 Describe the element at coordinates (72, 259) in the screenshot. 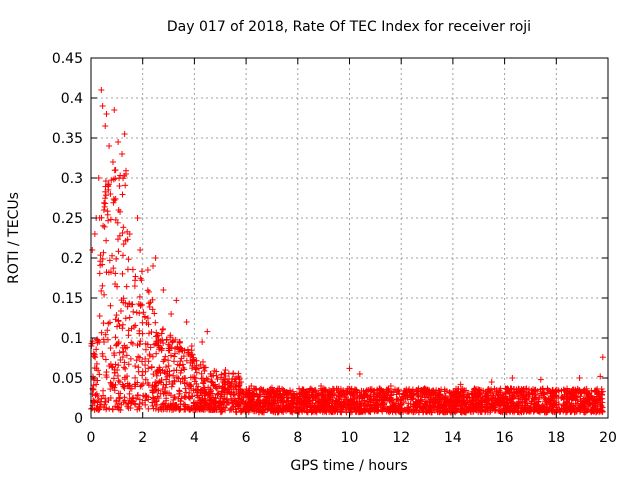

I see `y-tick-label: 0.2` at that location.